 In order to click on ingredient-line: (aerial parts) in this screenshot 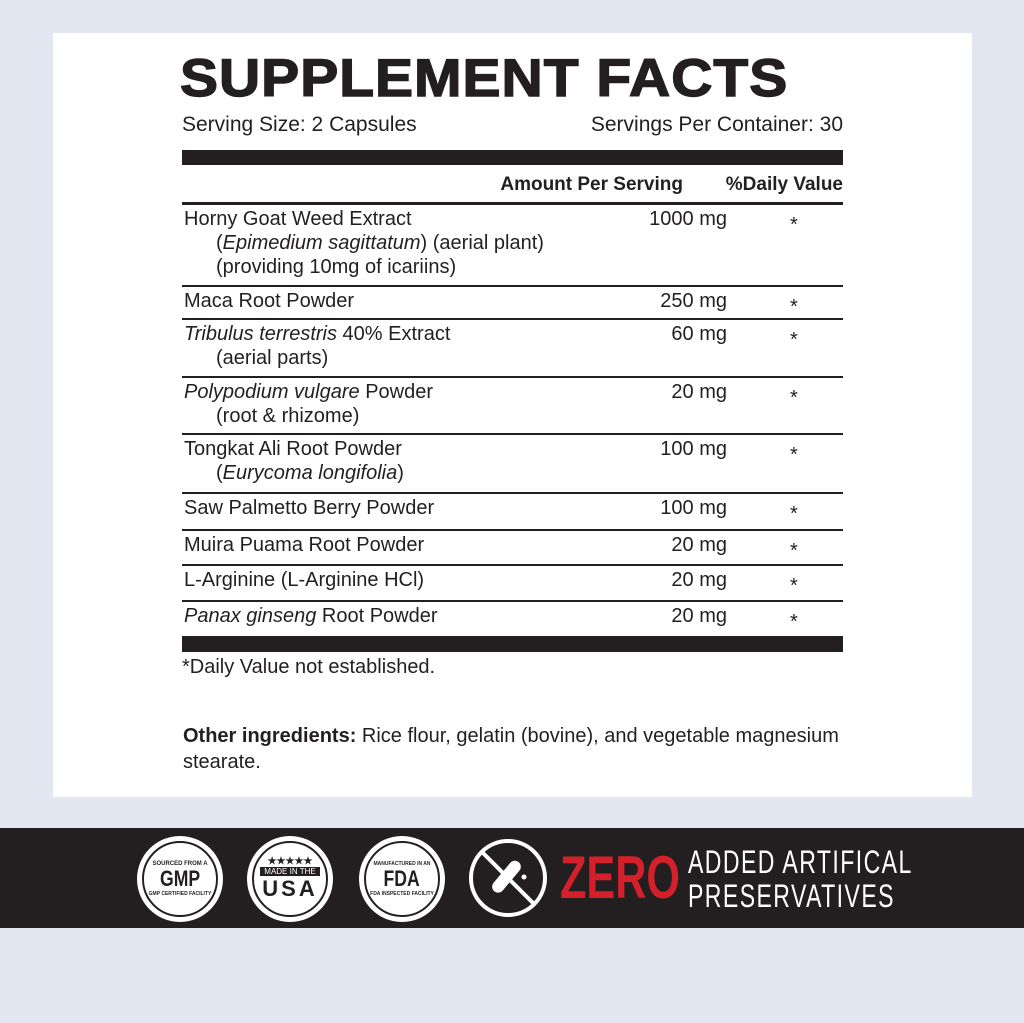, I will do `click(317, 358)`.